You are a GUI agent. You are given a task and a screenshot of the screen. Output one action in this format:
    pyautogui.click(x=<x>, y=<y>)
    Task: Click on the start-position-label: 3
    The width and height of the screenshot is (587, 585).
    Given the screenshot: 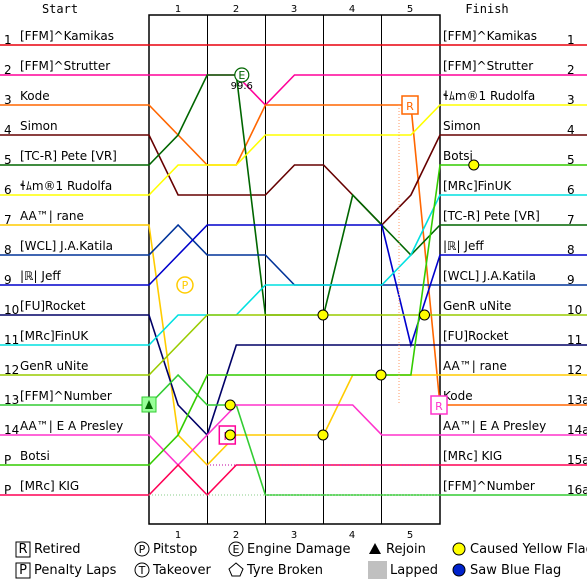 What is the action you would take?
    pyautogui.click(x=8, y=100)
    